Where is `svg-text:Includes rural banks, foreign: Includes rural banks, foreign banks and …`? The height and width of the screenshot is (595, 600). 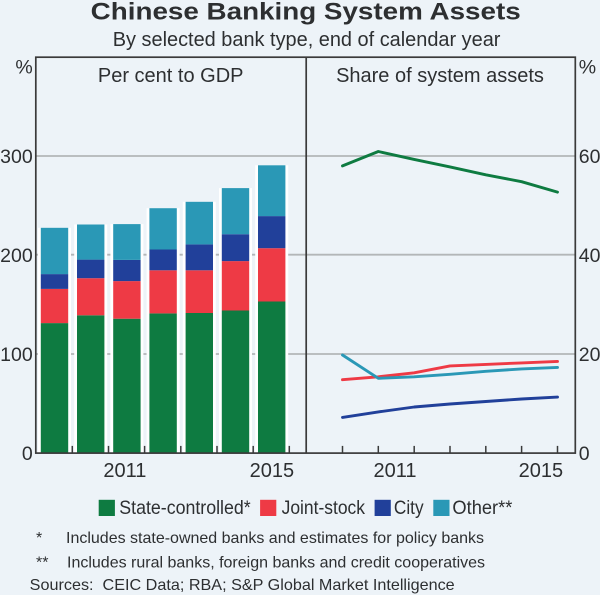
svg-text:Includes rural banks, foreign: Includes rural banks, foreign banks and … is located at coordinates (276, 562).